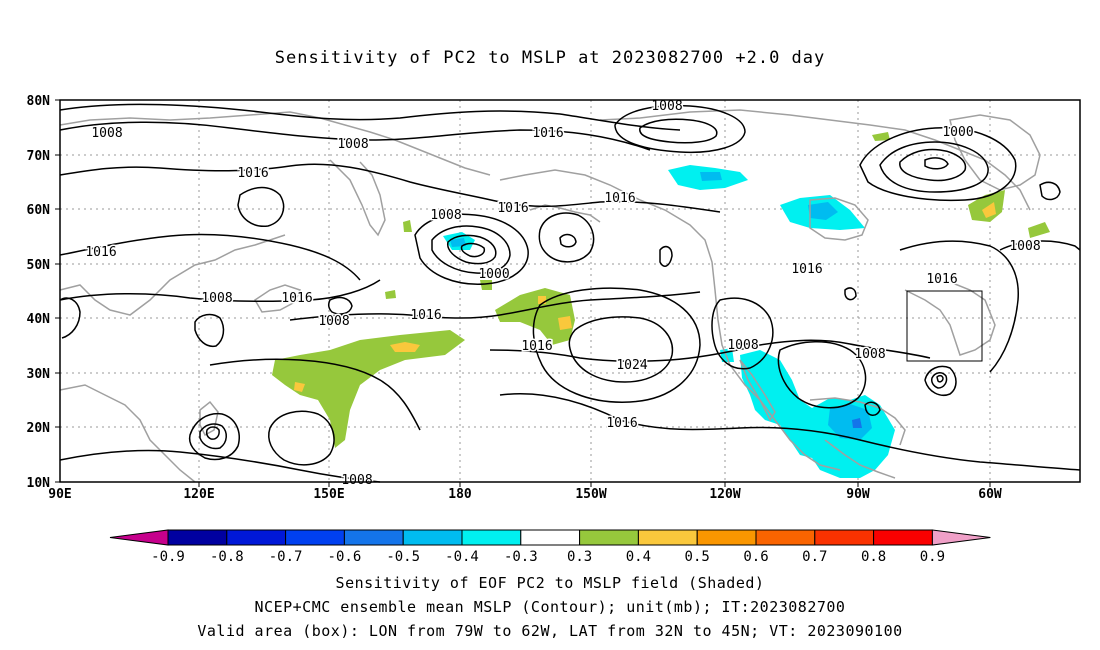  What do you see at coordinates (814, 557) in the screenshot?
I see `colorbar-tick-label: 0.7` at bounding box center [814, 557].